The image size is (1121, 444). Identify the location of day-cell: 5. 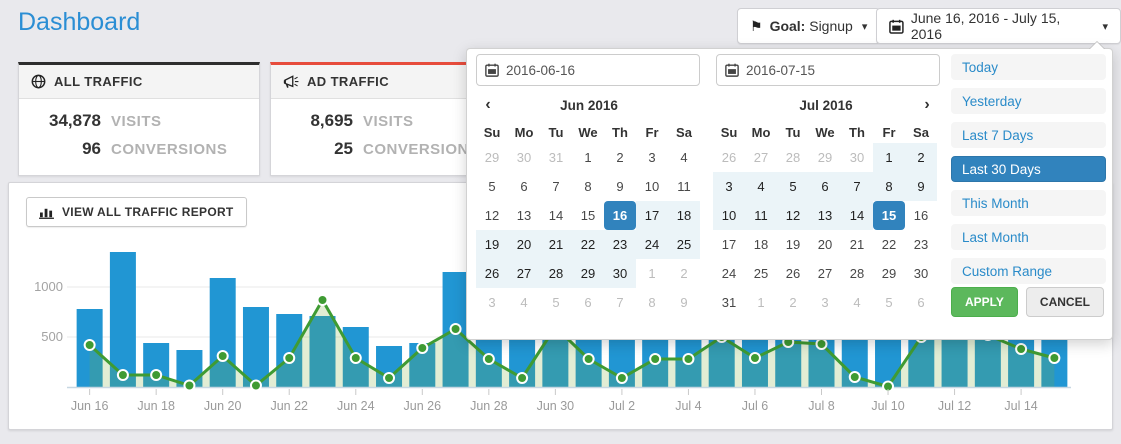
(889, 302).